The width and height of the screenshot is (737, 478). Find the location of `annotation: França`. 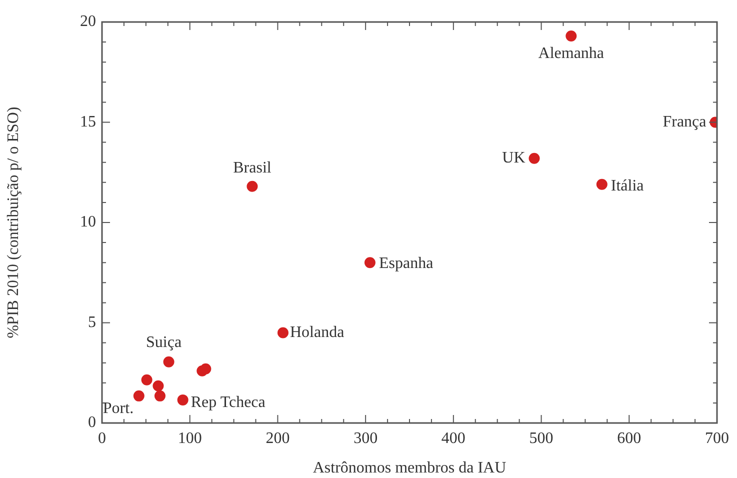

annotation: França is located at coordinates (684, 121).